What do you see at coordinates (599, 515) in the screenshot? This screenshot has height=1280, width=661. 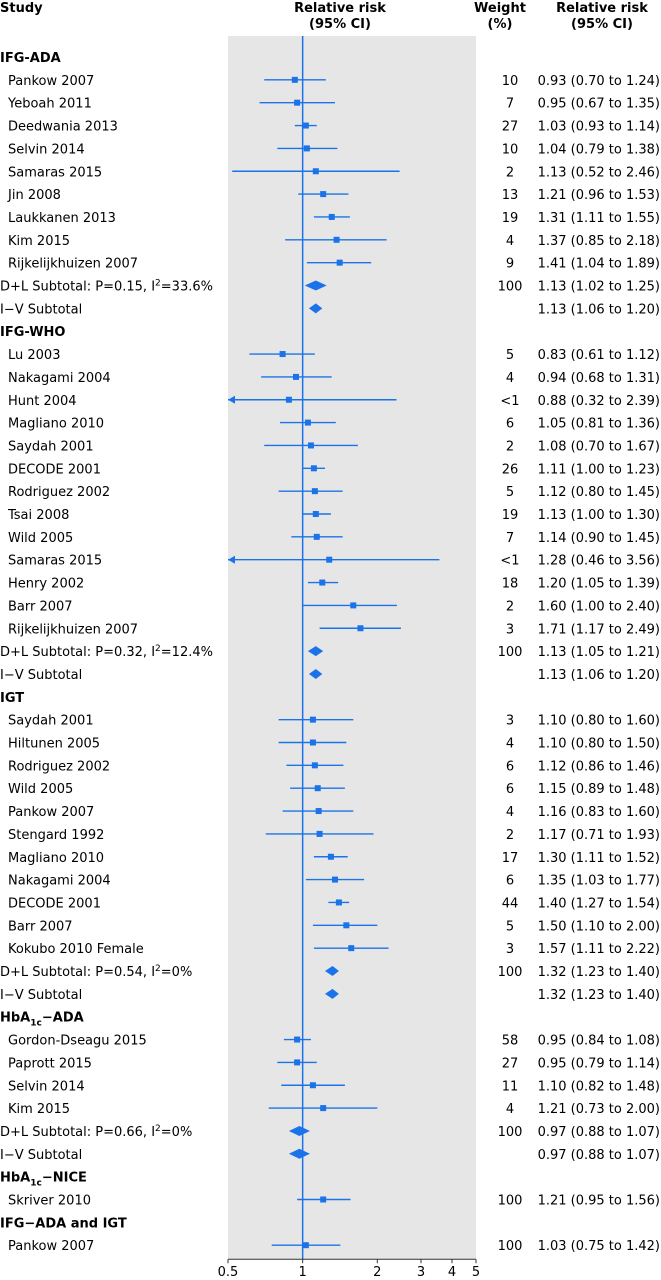 I see `rr-ci-value: 1.13 (1.00 to 1.30)` at bounding box center [599, 515].